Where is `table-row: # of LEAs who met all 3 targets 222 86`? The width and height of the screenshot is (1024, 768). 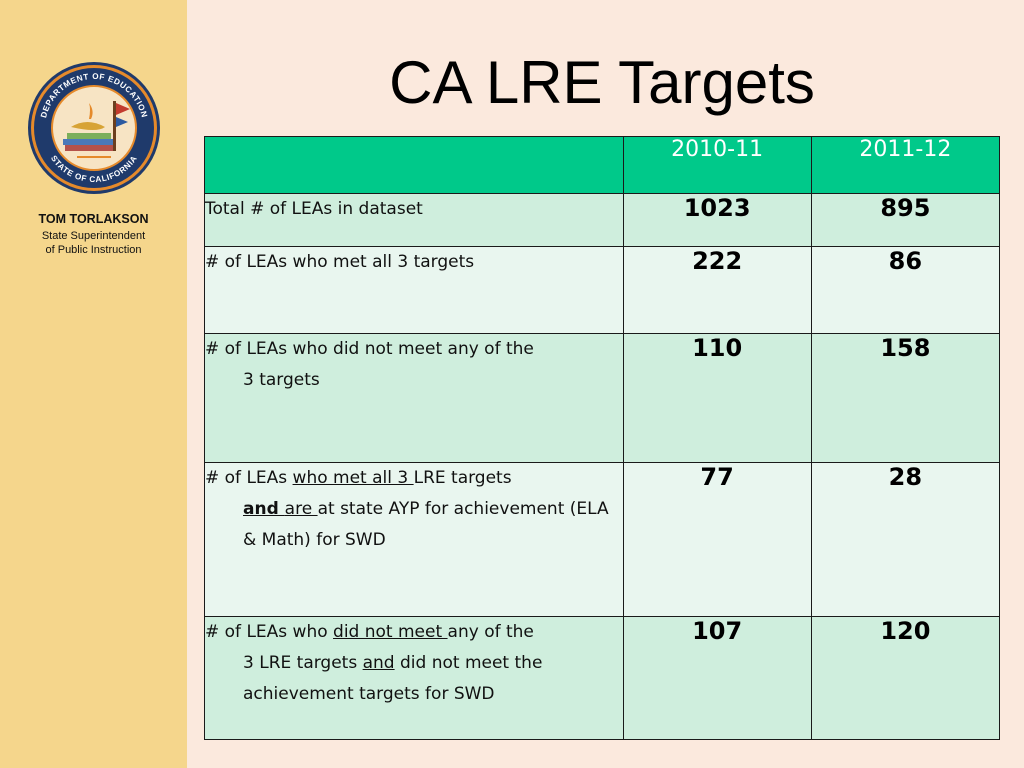 table-row: # of LEAs who met all 3 targets 222 86 is located at coordinates (602, 290).